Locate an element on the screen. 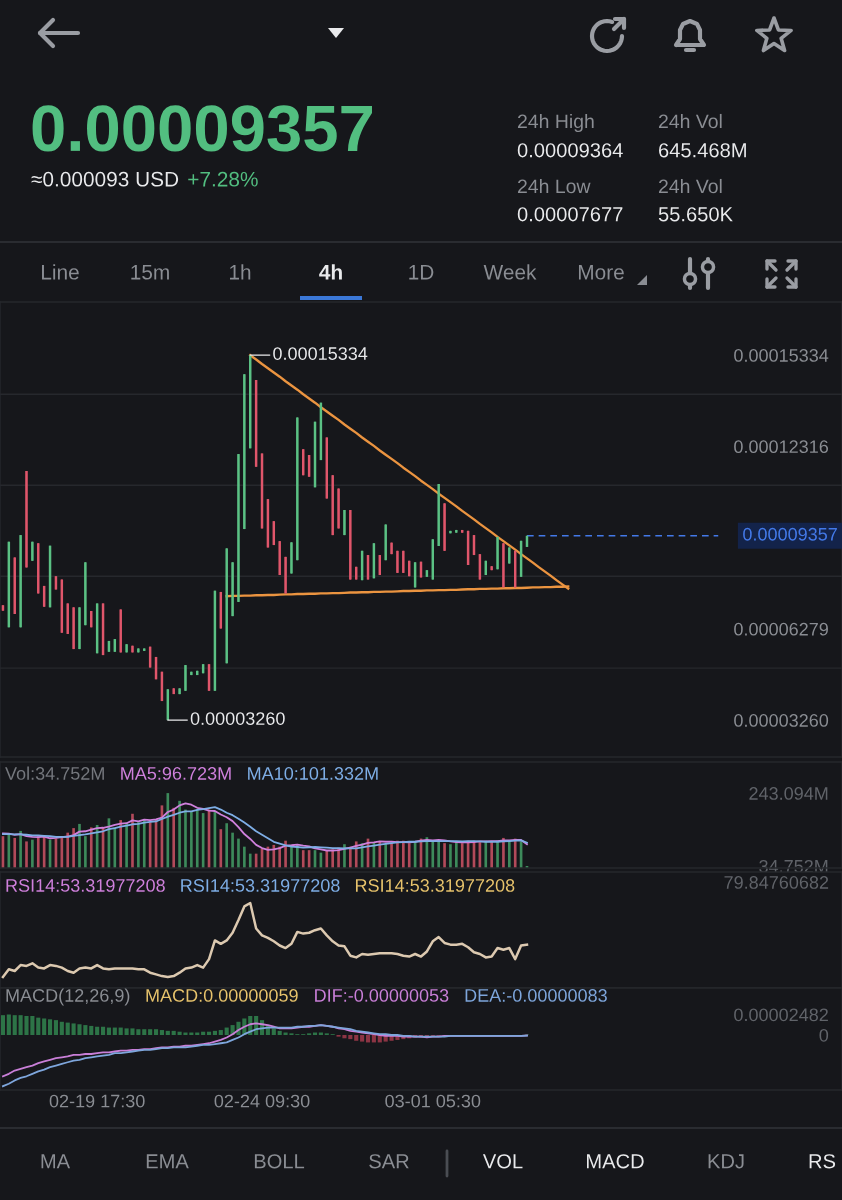 The height and width of the screenshot is (1200, 842). text: RS is located at coordinates (822, 1161).